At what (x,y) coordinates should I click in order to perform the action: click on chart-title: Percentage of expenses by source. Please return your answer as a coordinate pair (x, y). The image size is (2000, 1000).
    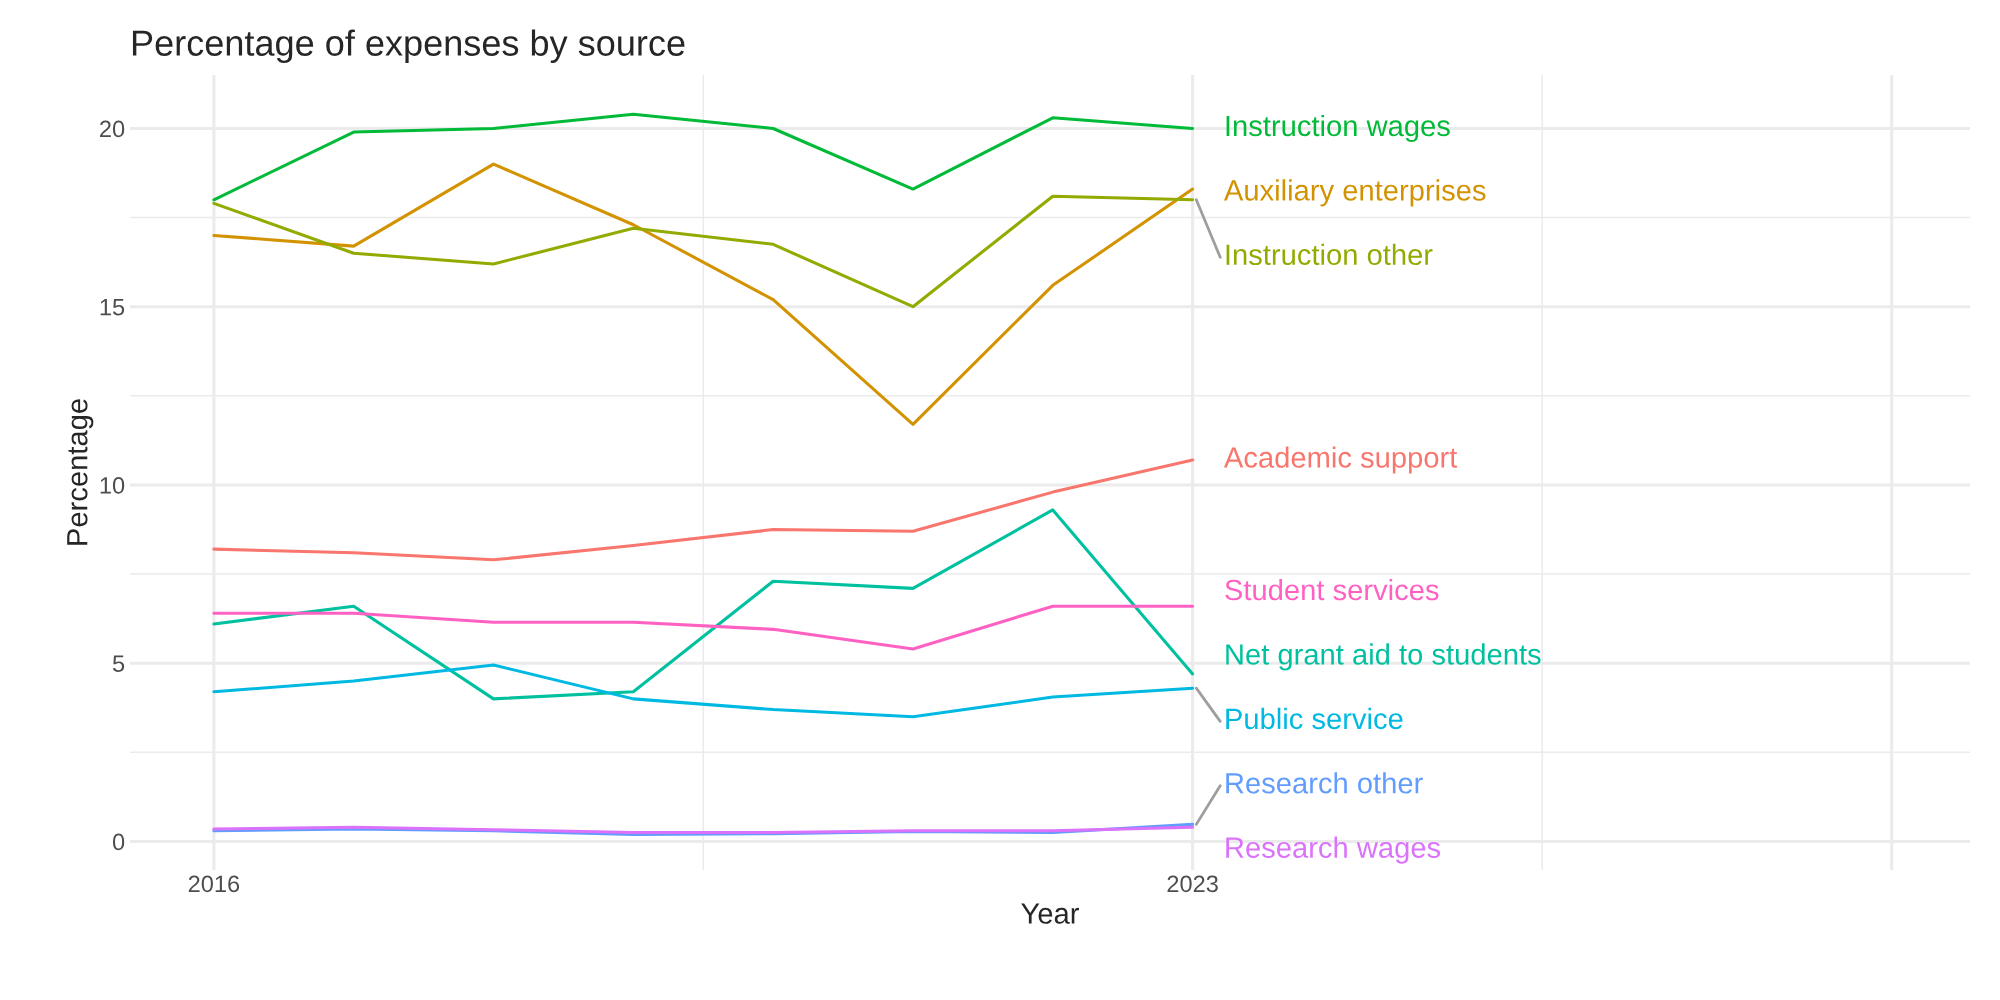
    Looking at the image, I should click on (408, 46).